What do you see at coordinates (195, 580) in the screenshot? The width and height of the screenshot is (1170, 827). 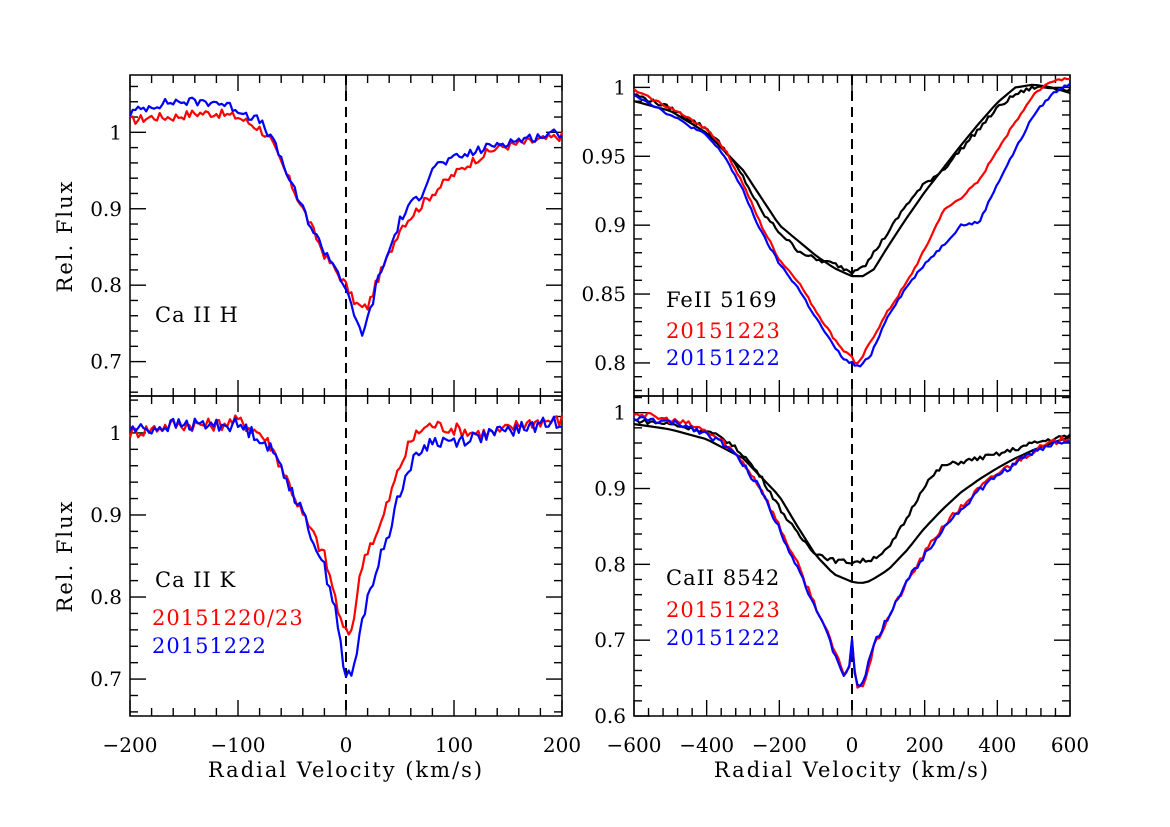 I see `line-label: Ca II K` at bounding box center [195, 580].